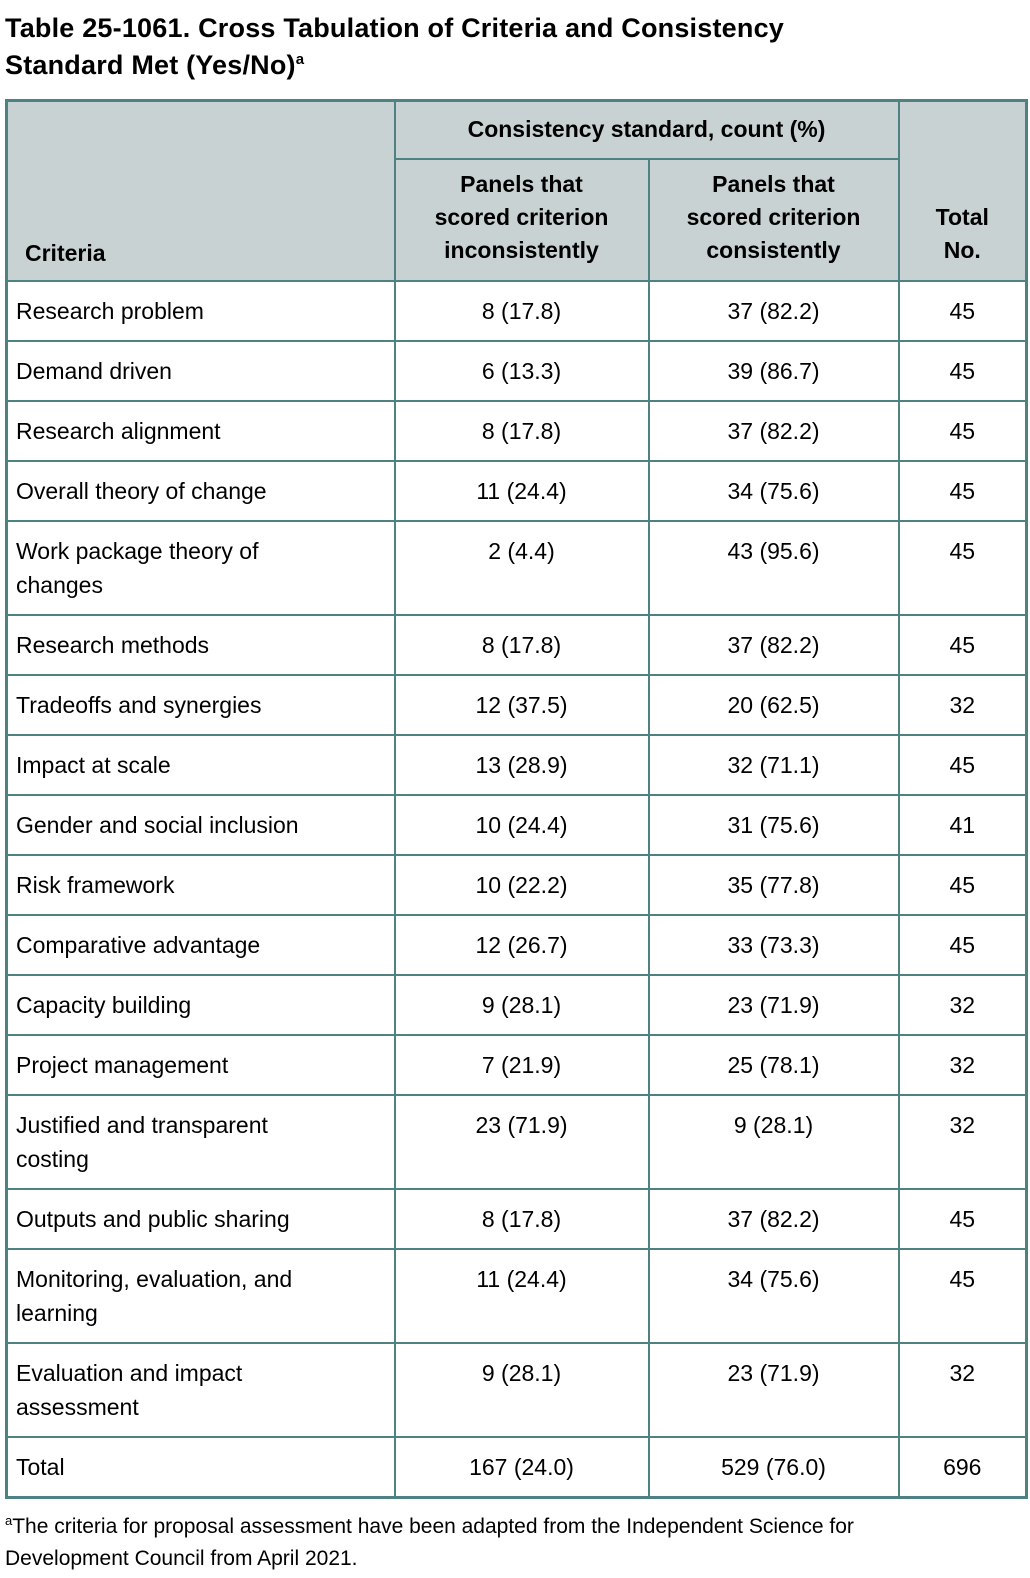 The height and width of the screenshot is (1578, 1030). Describe the element at coordinates (200, 1004) in the screenshot. I see `cell-criteria: Capacity building` at that location.